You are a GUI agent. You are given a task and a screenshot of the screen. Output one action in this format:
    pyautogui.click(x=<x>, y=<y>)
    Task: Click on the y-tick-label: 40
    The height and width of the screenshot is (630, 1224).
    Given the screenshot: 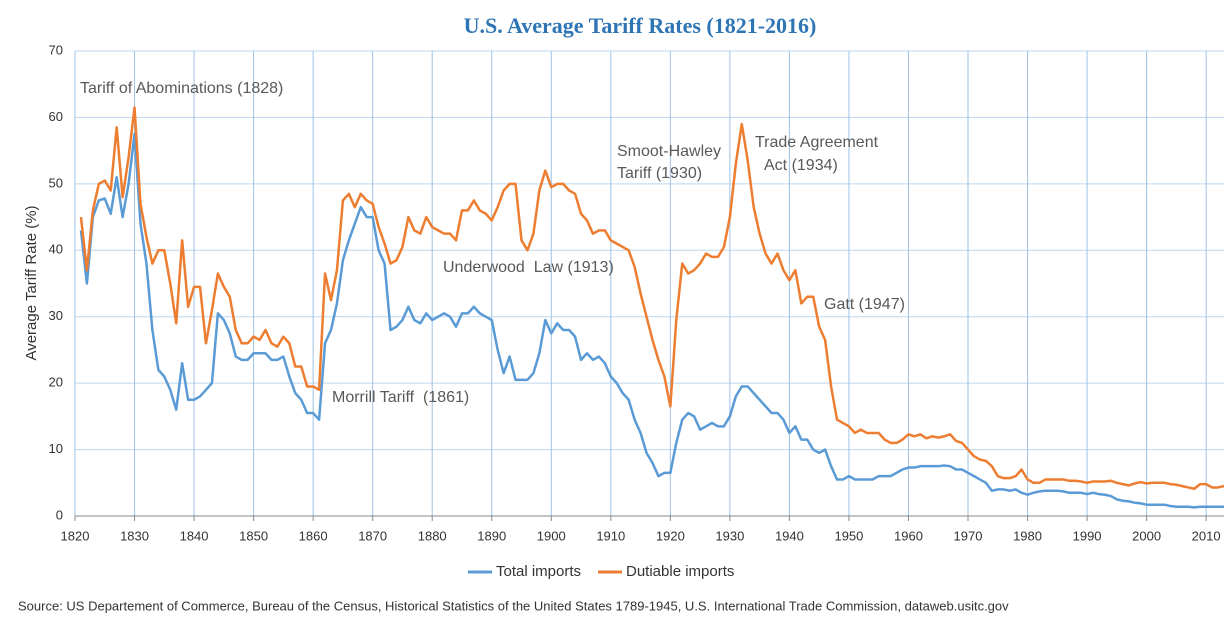 What is the action you would take?
    pyautogui.click(x=56, y=249)
    